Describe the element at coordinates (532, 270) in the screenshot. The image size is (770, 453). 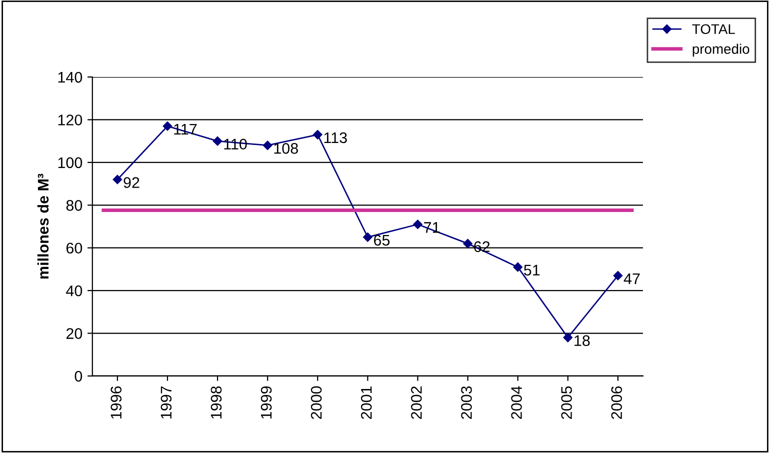
I see `data-label: 51` at that location.